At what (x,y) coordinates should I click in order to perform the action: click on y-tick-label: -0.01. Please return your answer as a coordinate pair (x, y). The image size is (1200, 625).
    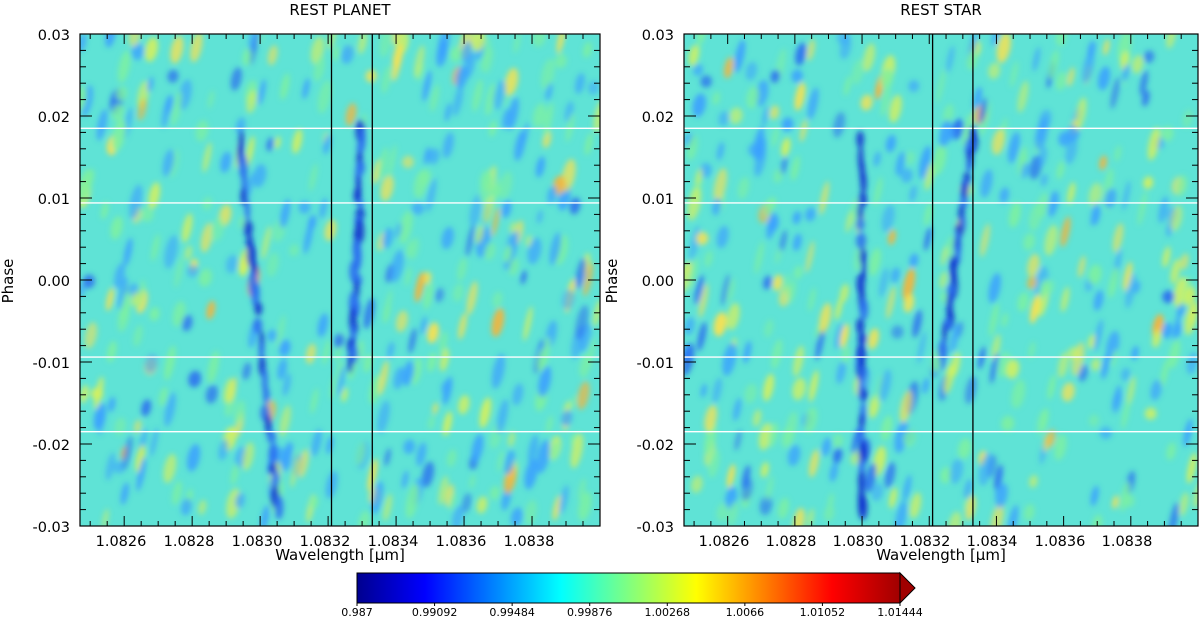
    Looking at the image, I should click on (51, 364).